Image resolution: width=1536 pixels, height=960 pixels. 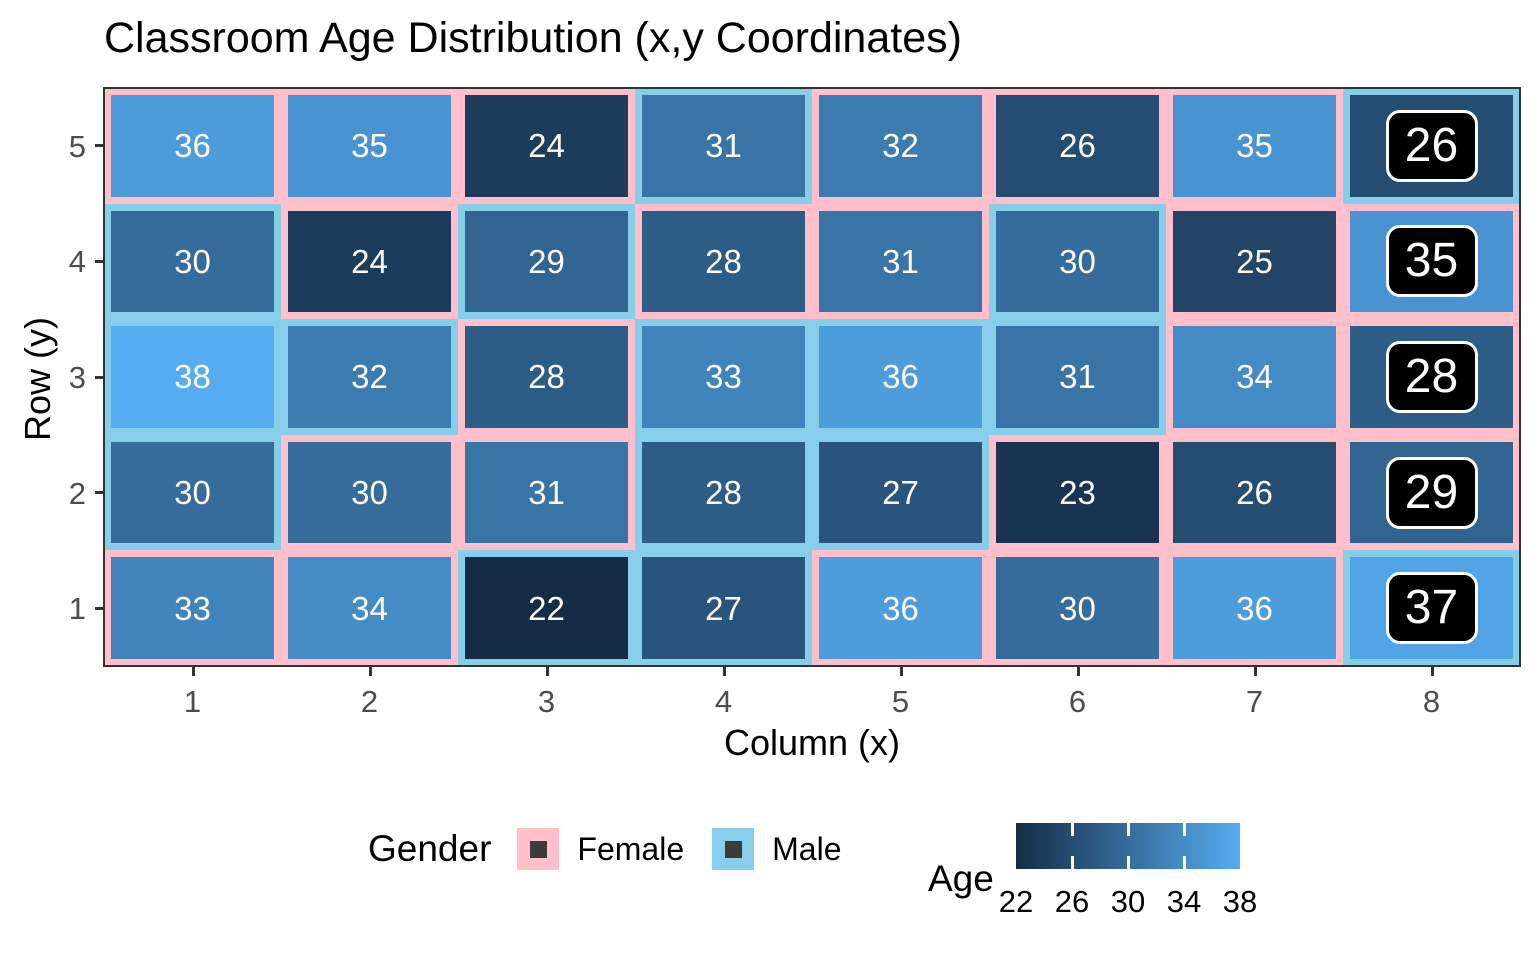 I want to click on age-legend: Age 22 26 30 34 38, so click(x=1098, y=873).